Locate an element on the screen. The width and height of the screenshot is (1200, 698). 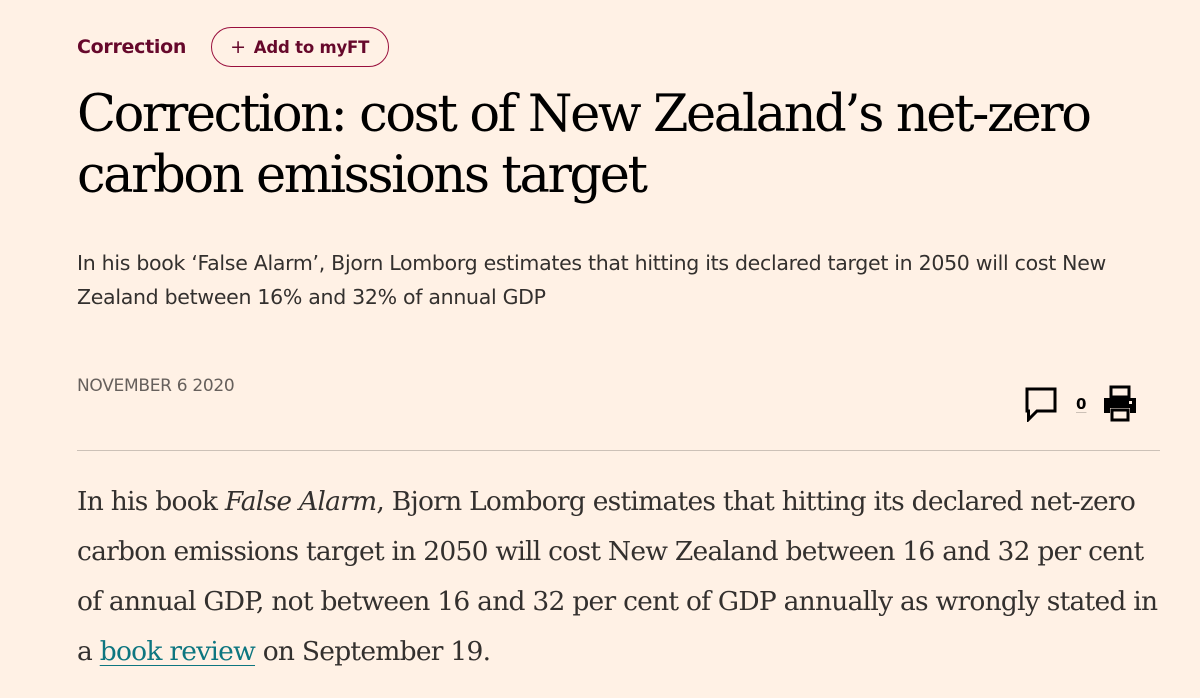
comments-button: 0 is located at coordinates (1055, 404).